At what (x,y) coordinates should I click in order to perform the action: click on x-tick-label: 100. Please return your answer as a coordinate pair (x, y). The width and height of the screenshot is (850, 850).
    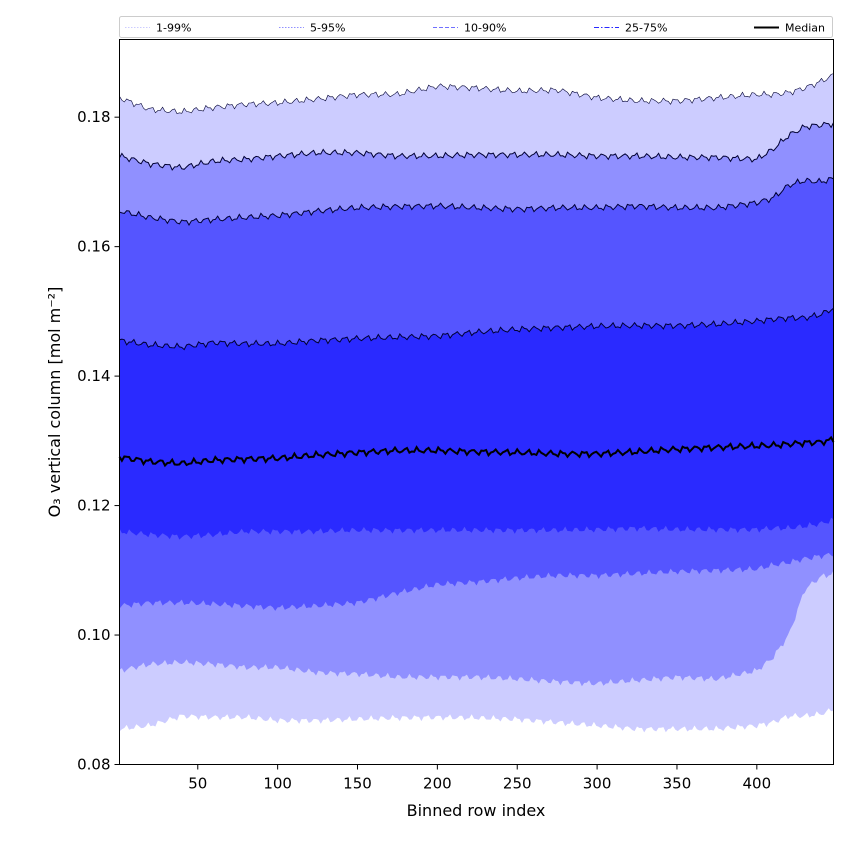
    Looking at the image, I should click on (277, 784).